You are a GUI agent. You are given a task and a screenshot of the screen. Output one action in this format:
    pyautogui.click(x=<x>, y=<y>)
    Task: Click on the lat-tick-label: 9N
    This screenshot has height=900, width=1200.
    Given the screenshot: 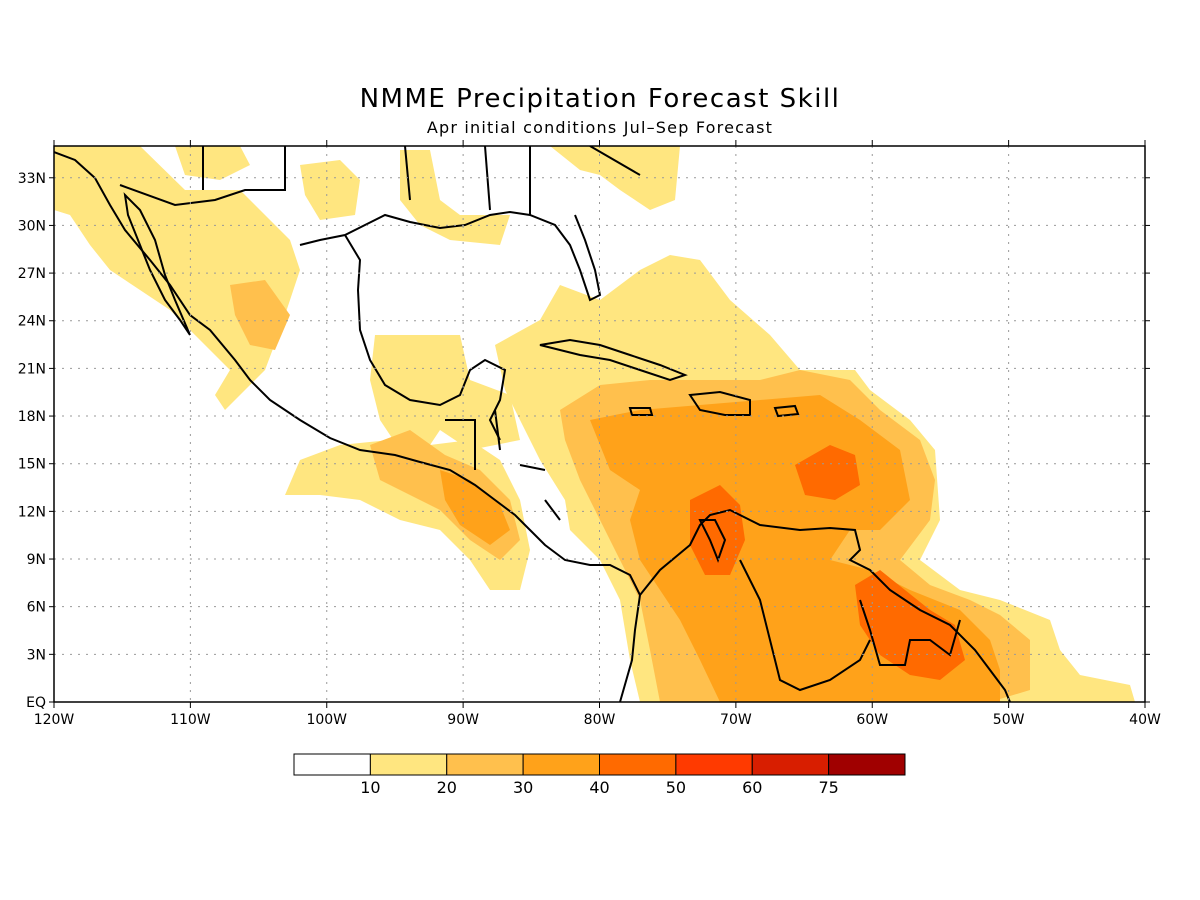 What is the action you would take?
    pyautogui.click(x=36, y=560)
    